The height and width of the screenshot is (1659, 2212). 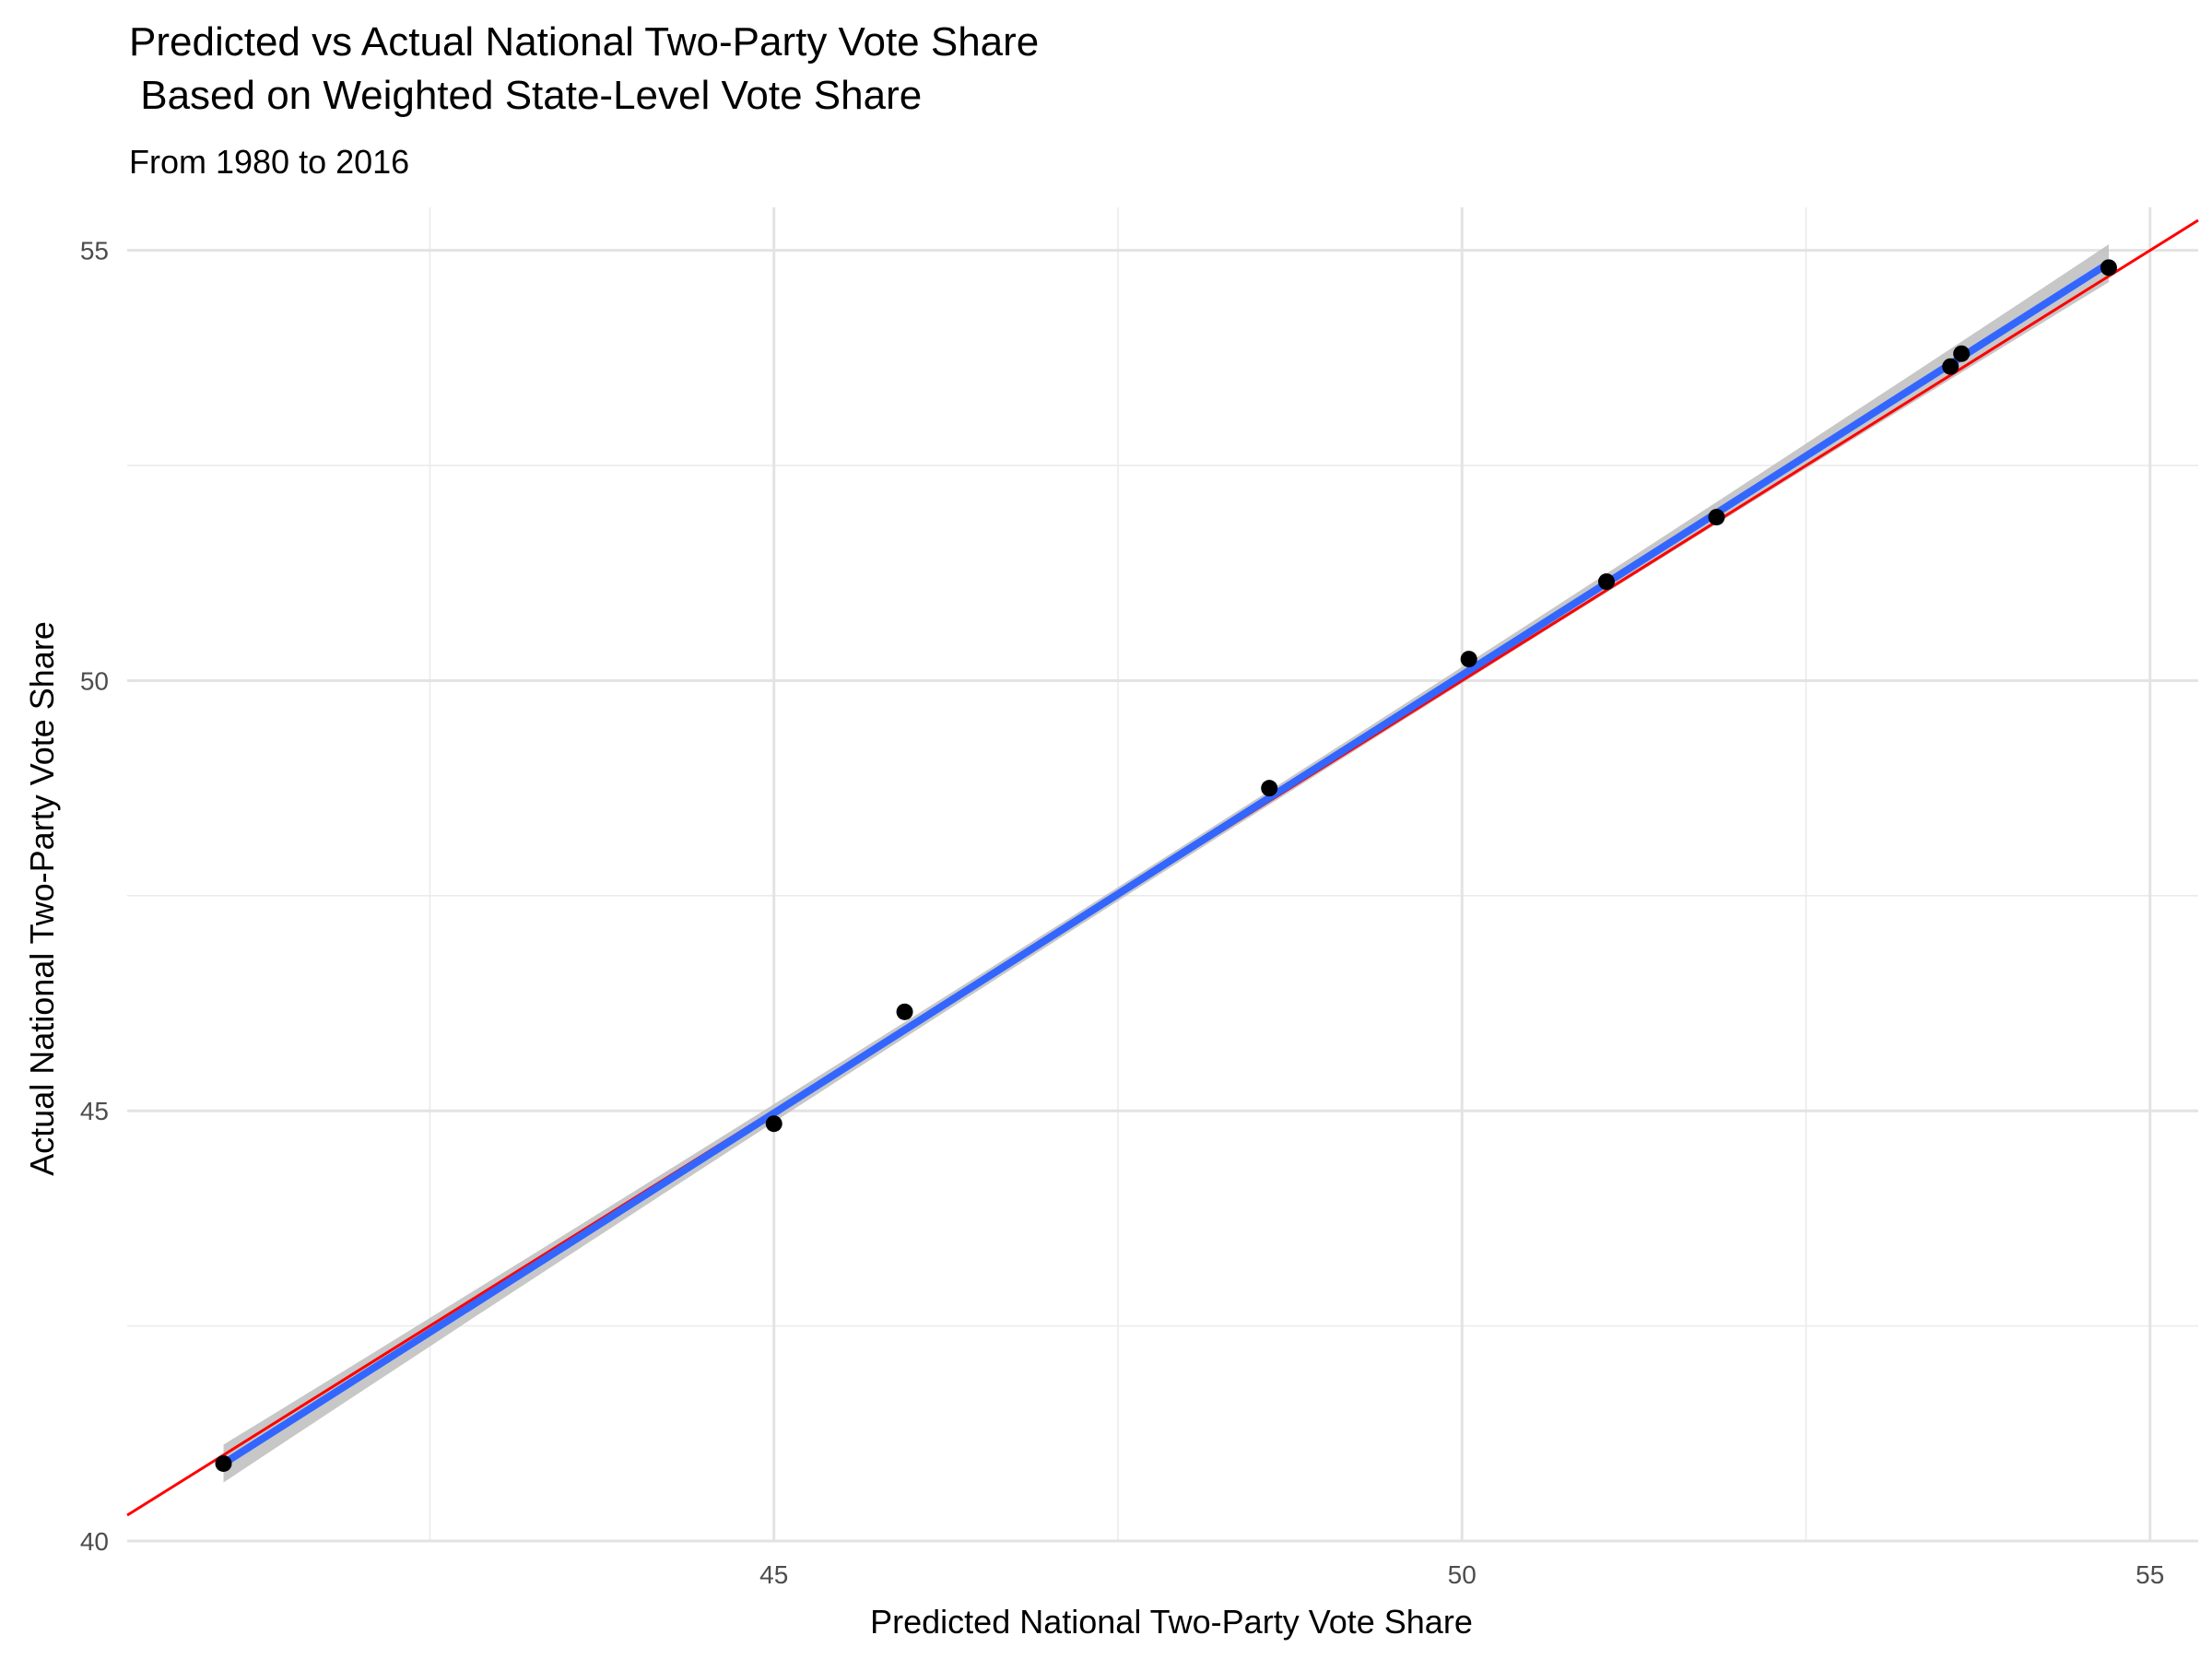 What do you see at coordinates (1171, 1622) in the screenshot?
I see `x-axis-label: Predicted National Two-Party Vote Share` at bounding box center [1171, 1622].